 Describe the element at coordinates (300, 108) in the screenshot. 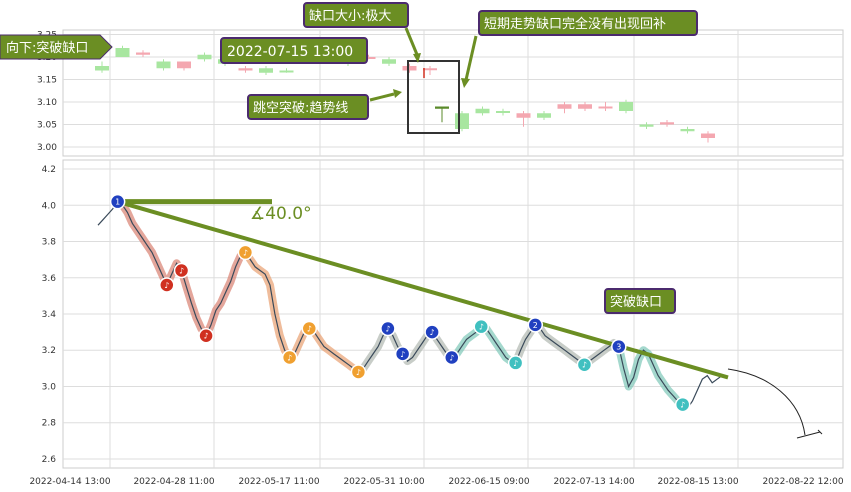

I see `jump-label: 跳空突破:趋势线` at that location.